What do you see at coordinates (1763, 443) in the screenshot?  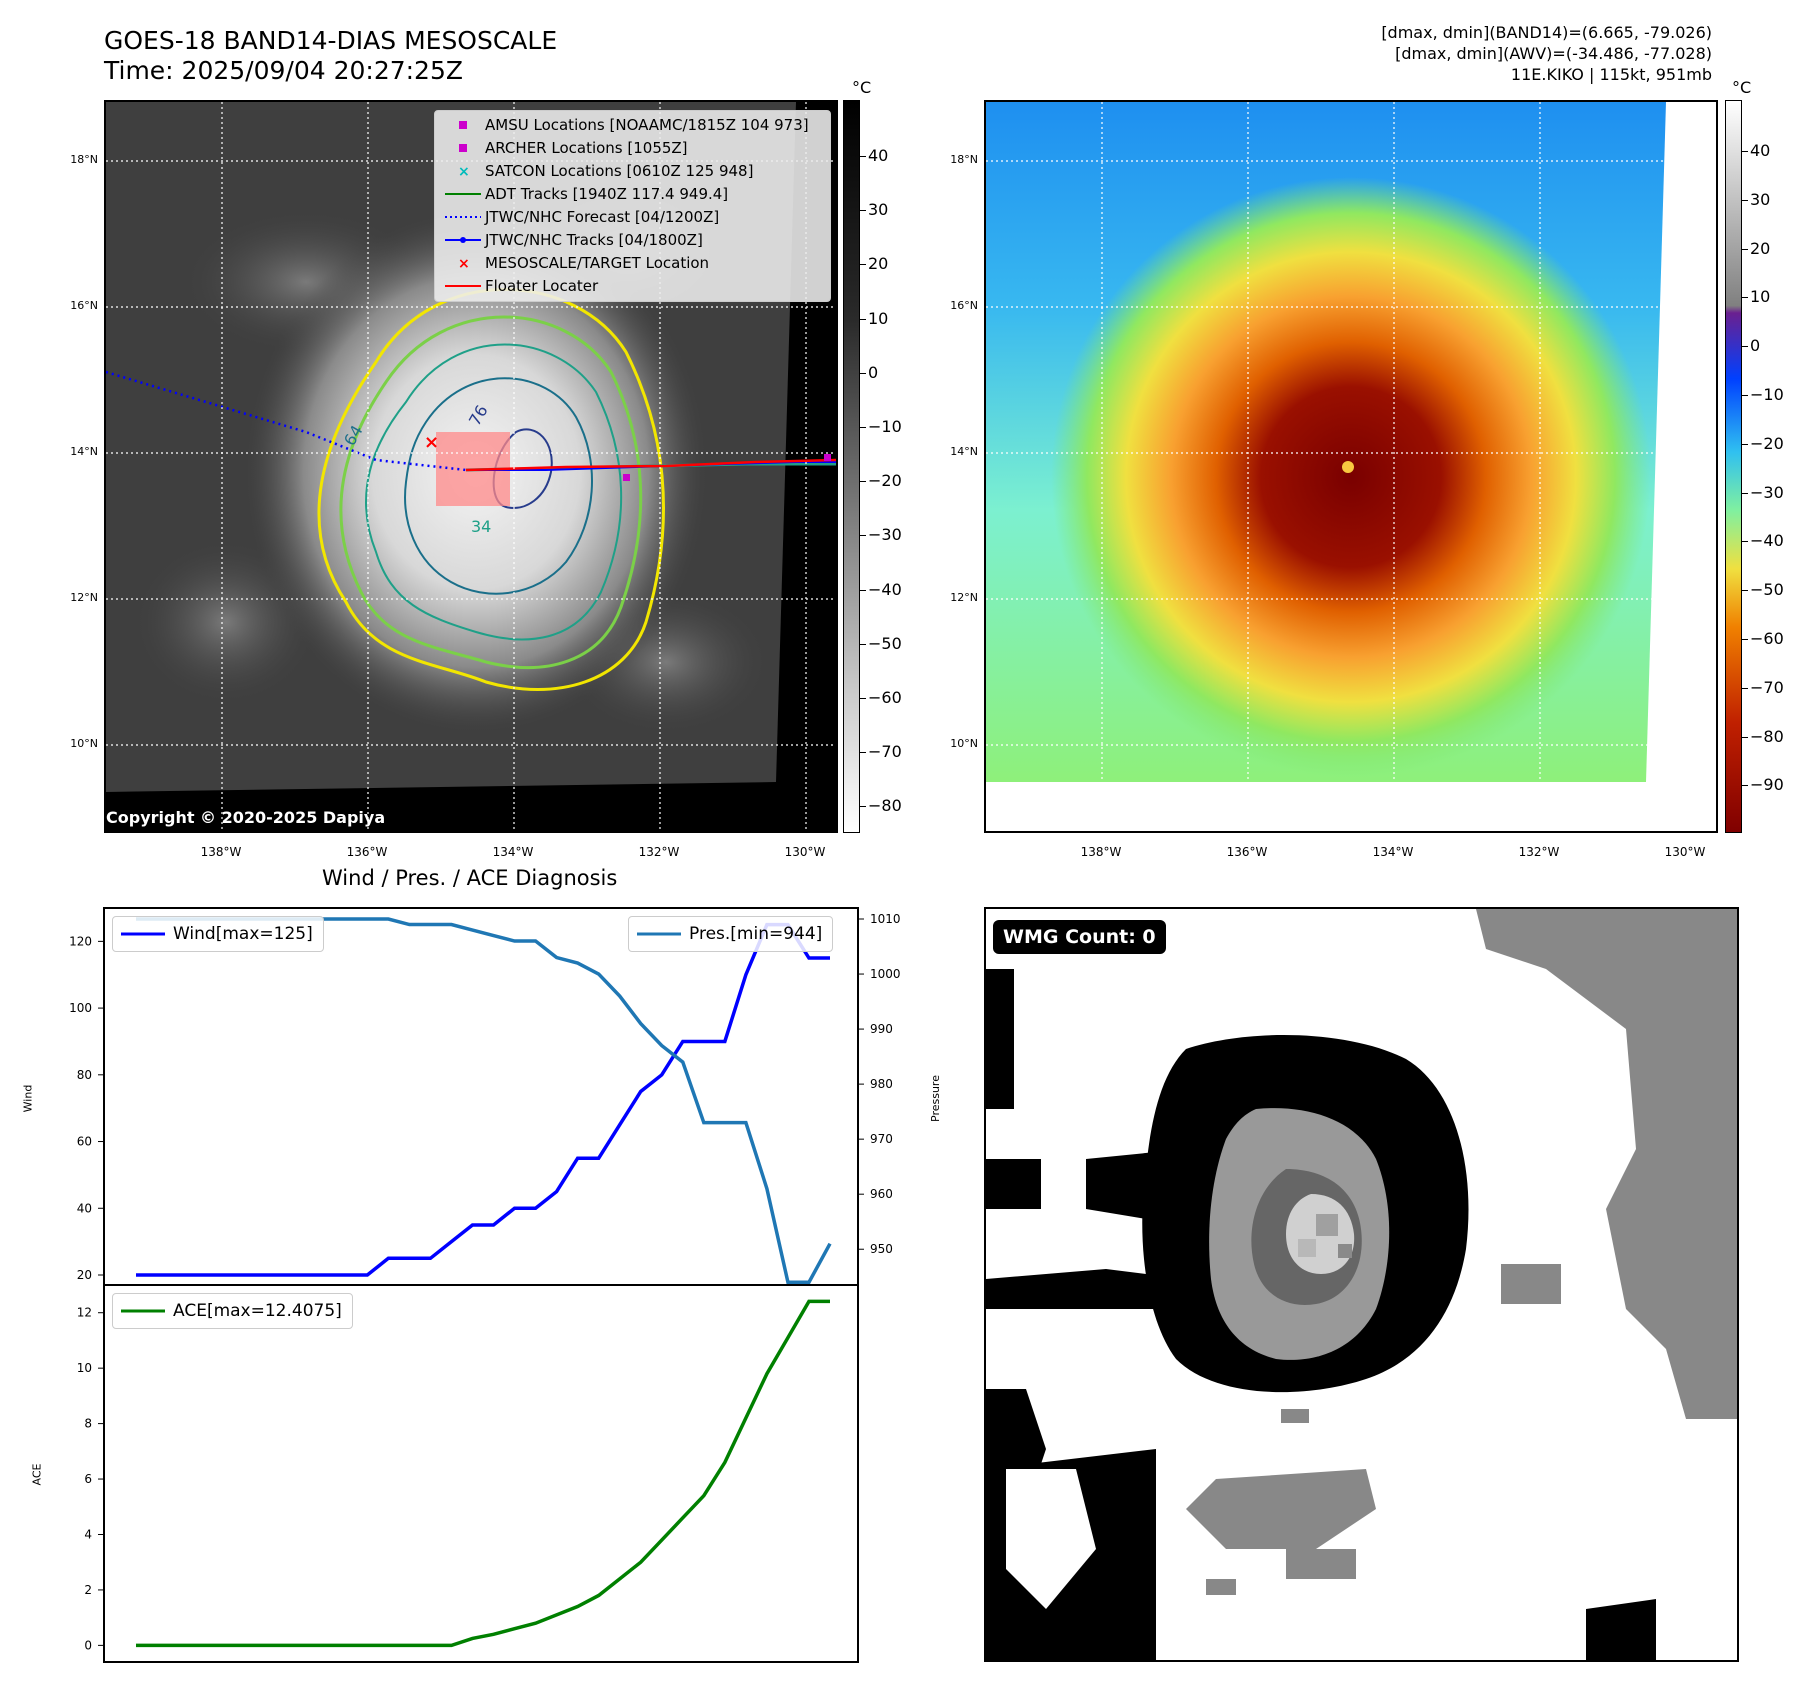 I see `color-colorbar-tick-6: −20` at bounding box center [1763, 443].